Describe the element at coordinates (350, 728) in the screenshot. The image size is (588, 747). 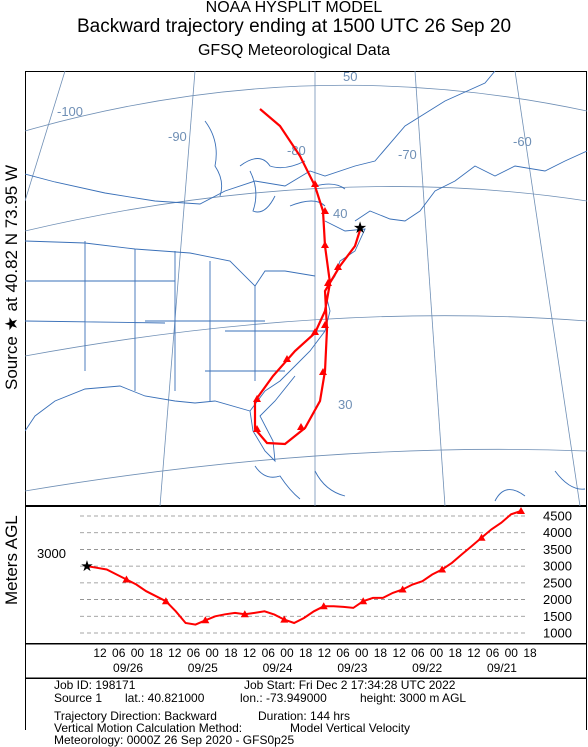
I see `vertical-method-value: Model Vertical Velocity` at that location.